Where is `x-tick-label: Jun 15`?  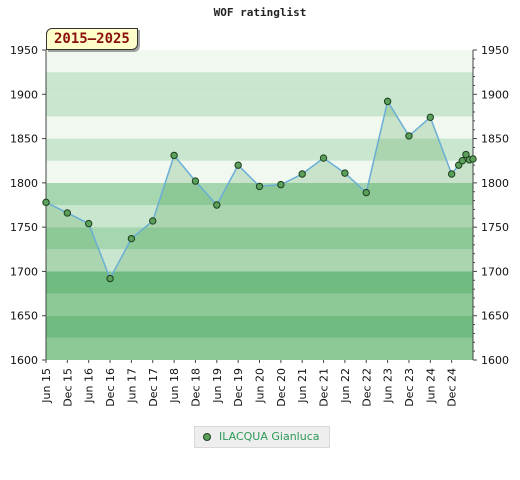 x-tick-label: Jun 15 is located at coordinates (46, 386).